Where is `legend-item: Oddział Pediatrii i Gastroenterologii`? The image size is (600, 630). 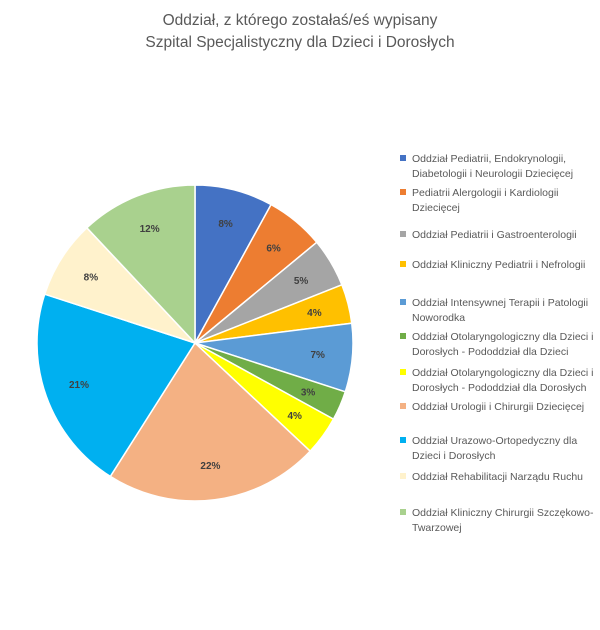
legend-item: Oddział Pediatrii i Gastroenterologii is located at coordinates (498, 235).